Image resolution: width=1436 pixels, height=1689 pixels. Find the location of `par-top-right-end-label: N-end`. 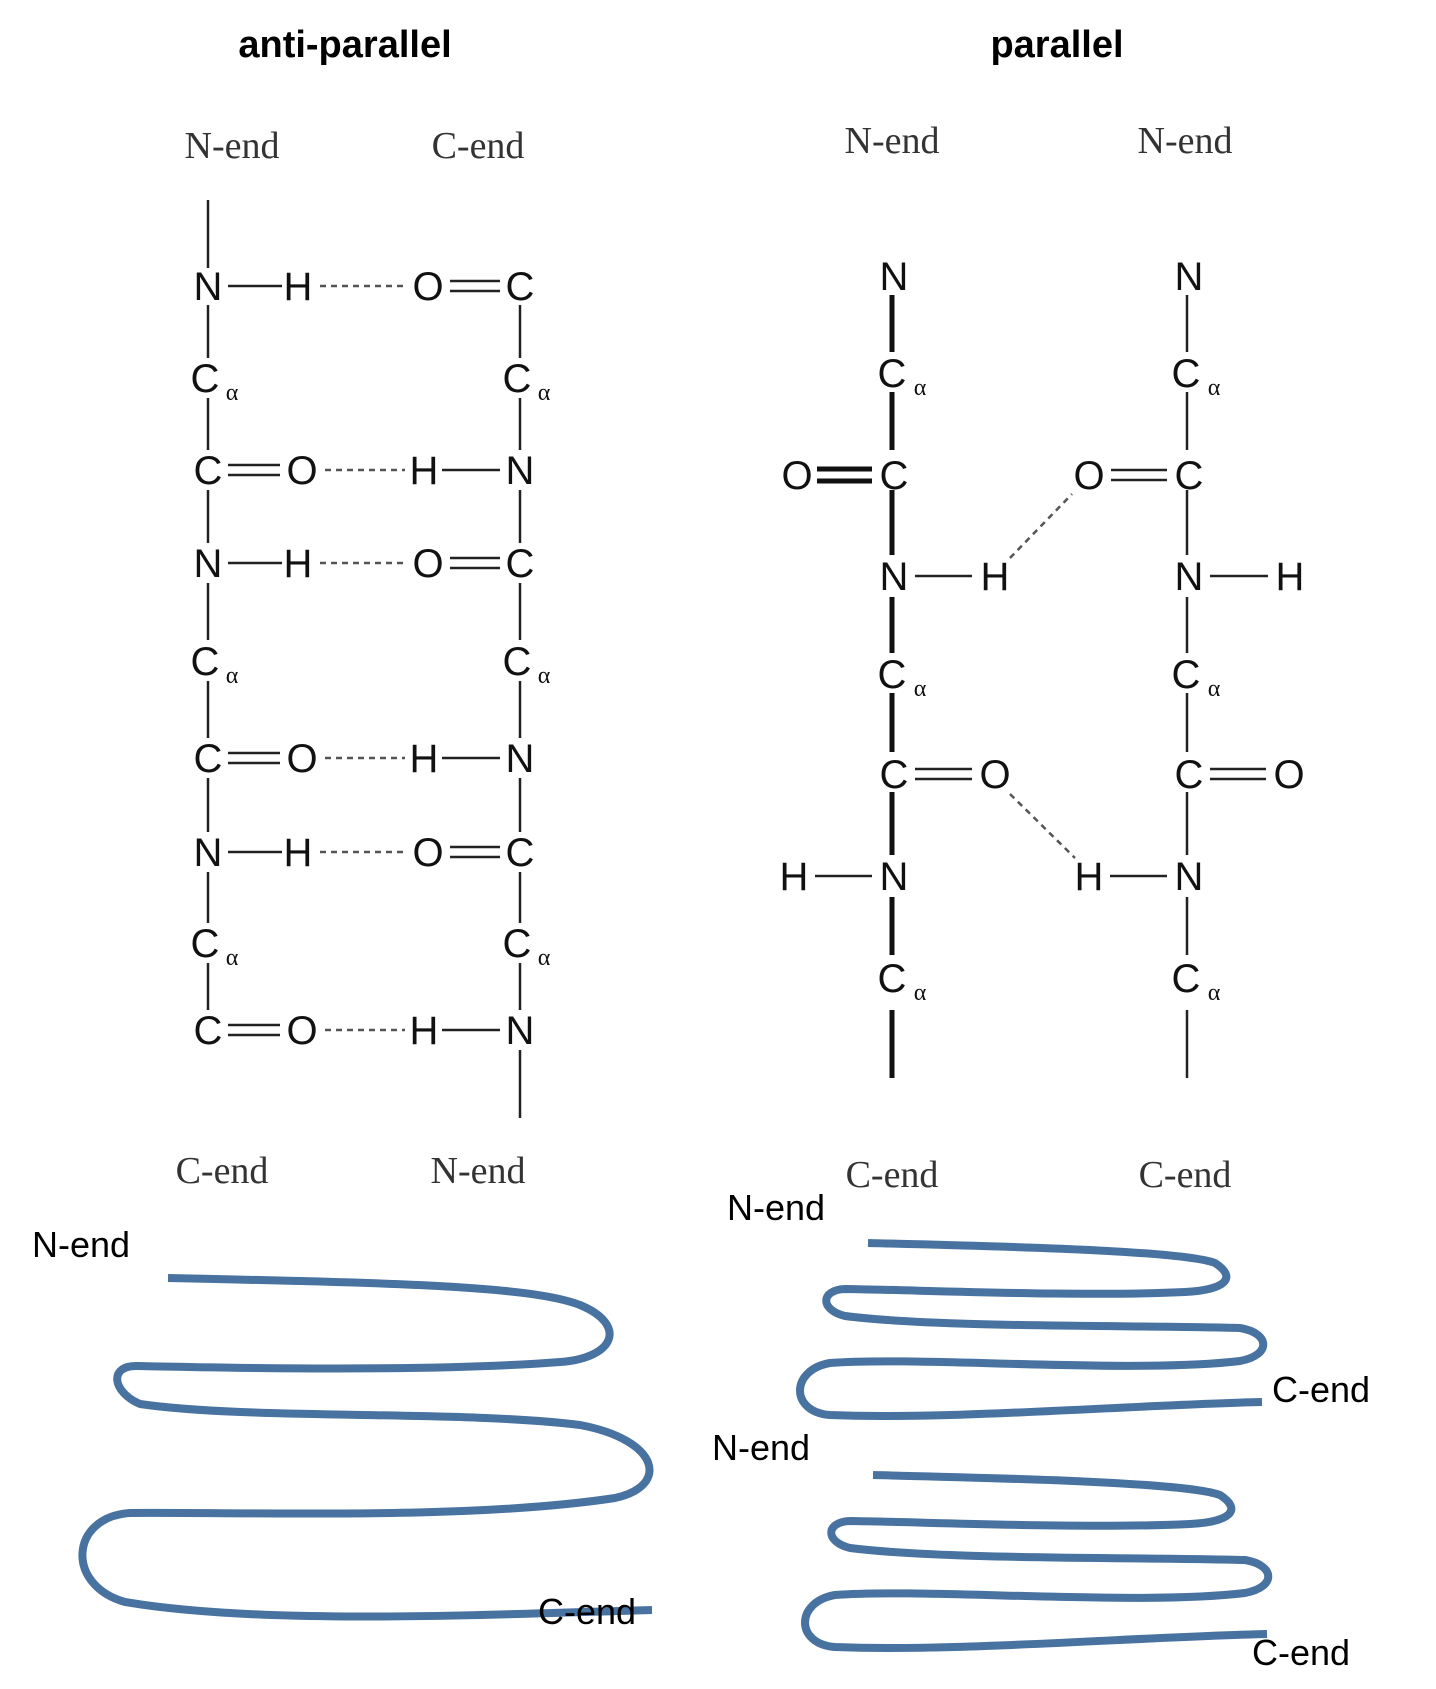

par-top-right-end-label: N-end is located at coordinates (1185, 141).